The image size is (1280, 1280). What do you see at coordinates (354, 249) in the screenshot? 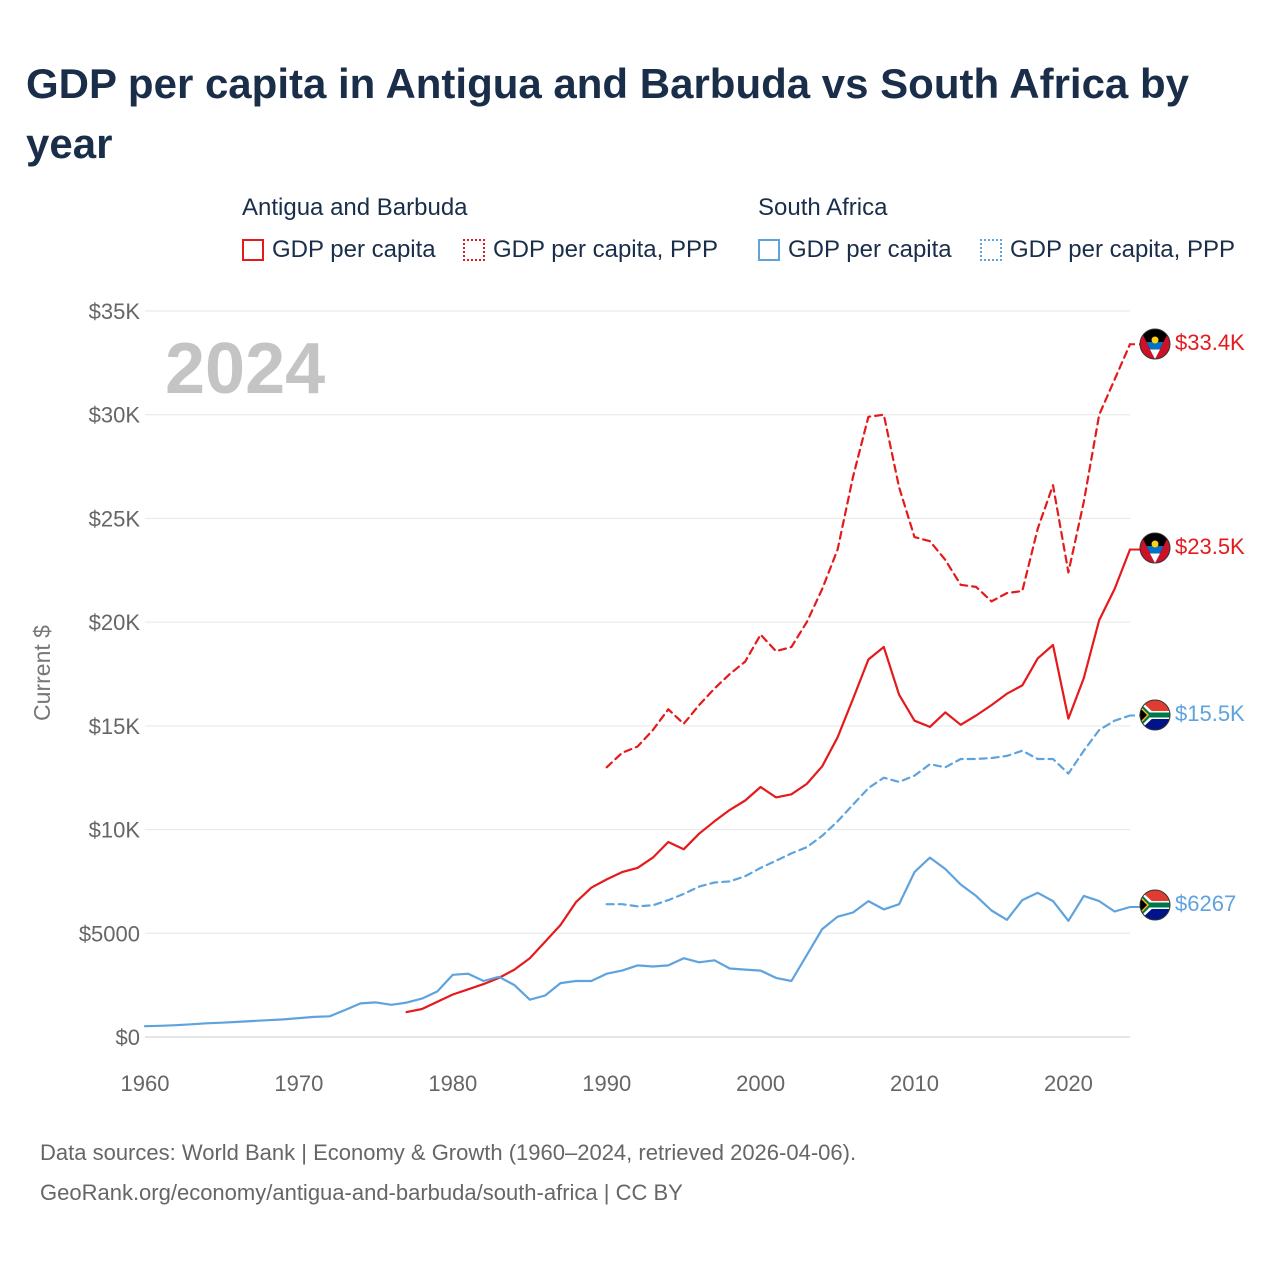
I see `legend-label-antigua-gdp: GDP per capita` at bounding box center [354, 249].